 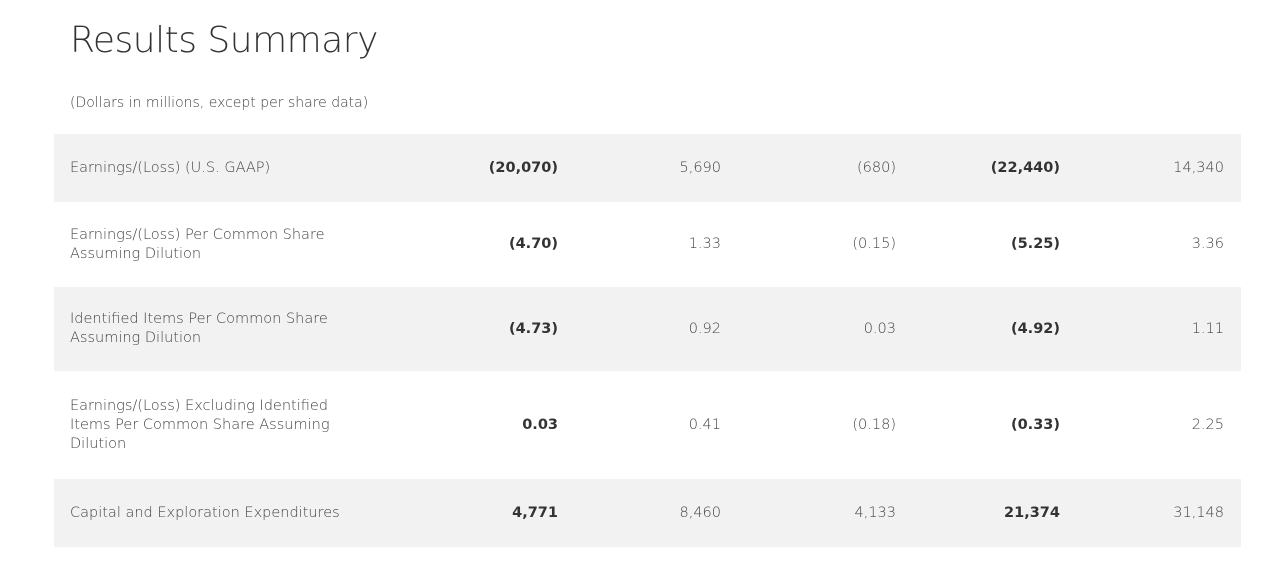 I want to click on value-cell: (0.33), so click(x=1035, y=424).